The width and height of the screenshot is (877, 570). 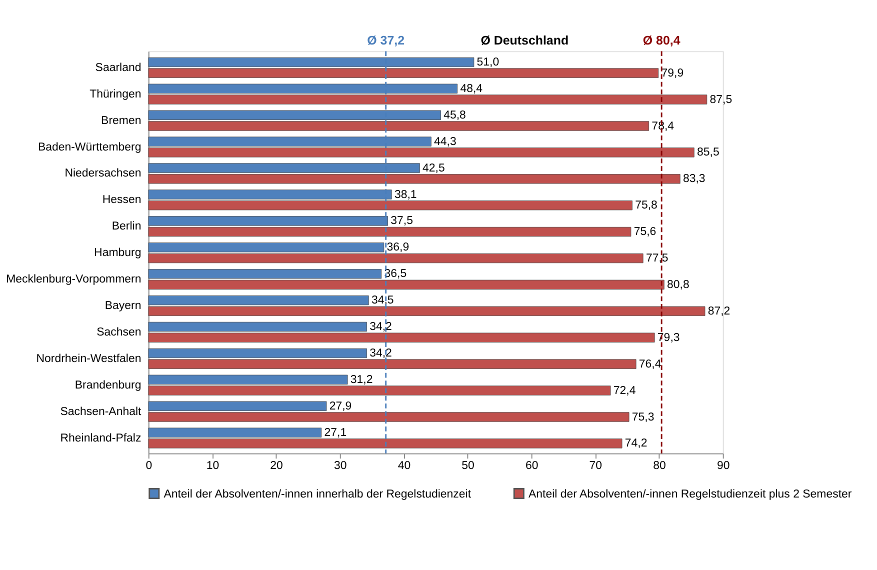 What do you see at coordinates (123, 306) in the screenshot?
I see `y-tick-label: Bayern` at bounding box center [123, 306].